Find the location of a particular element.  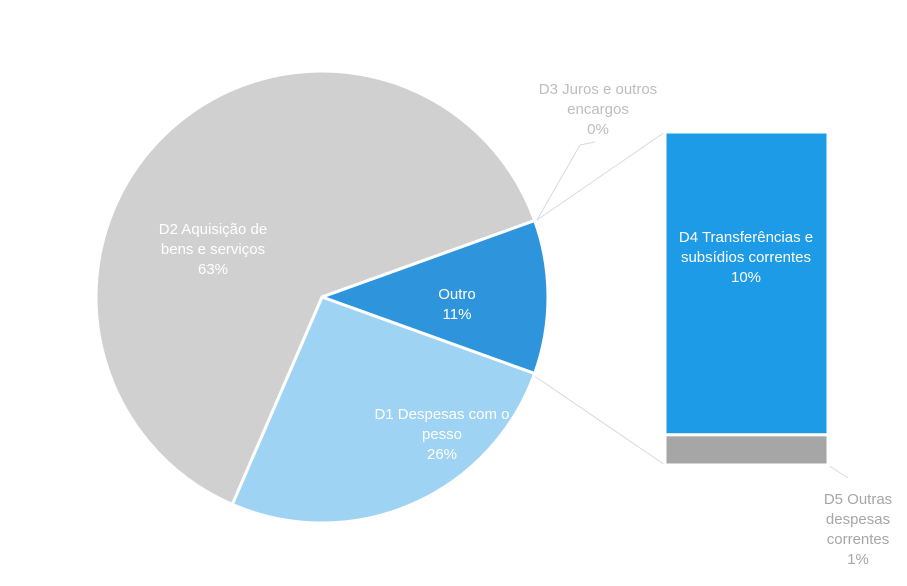

value-label: 1% is located at coordinates (858, 559).